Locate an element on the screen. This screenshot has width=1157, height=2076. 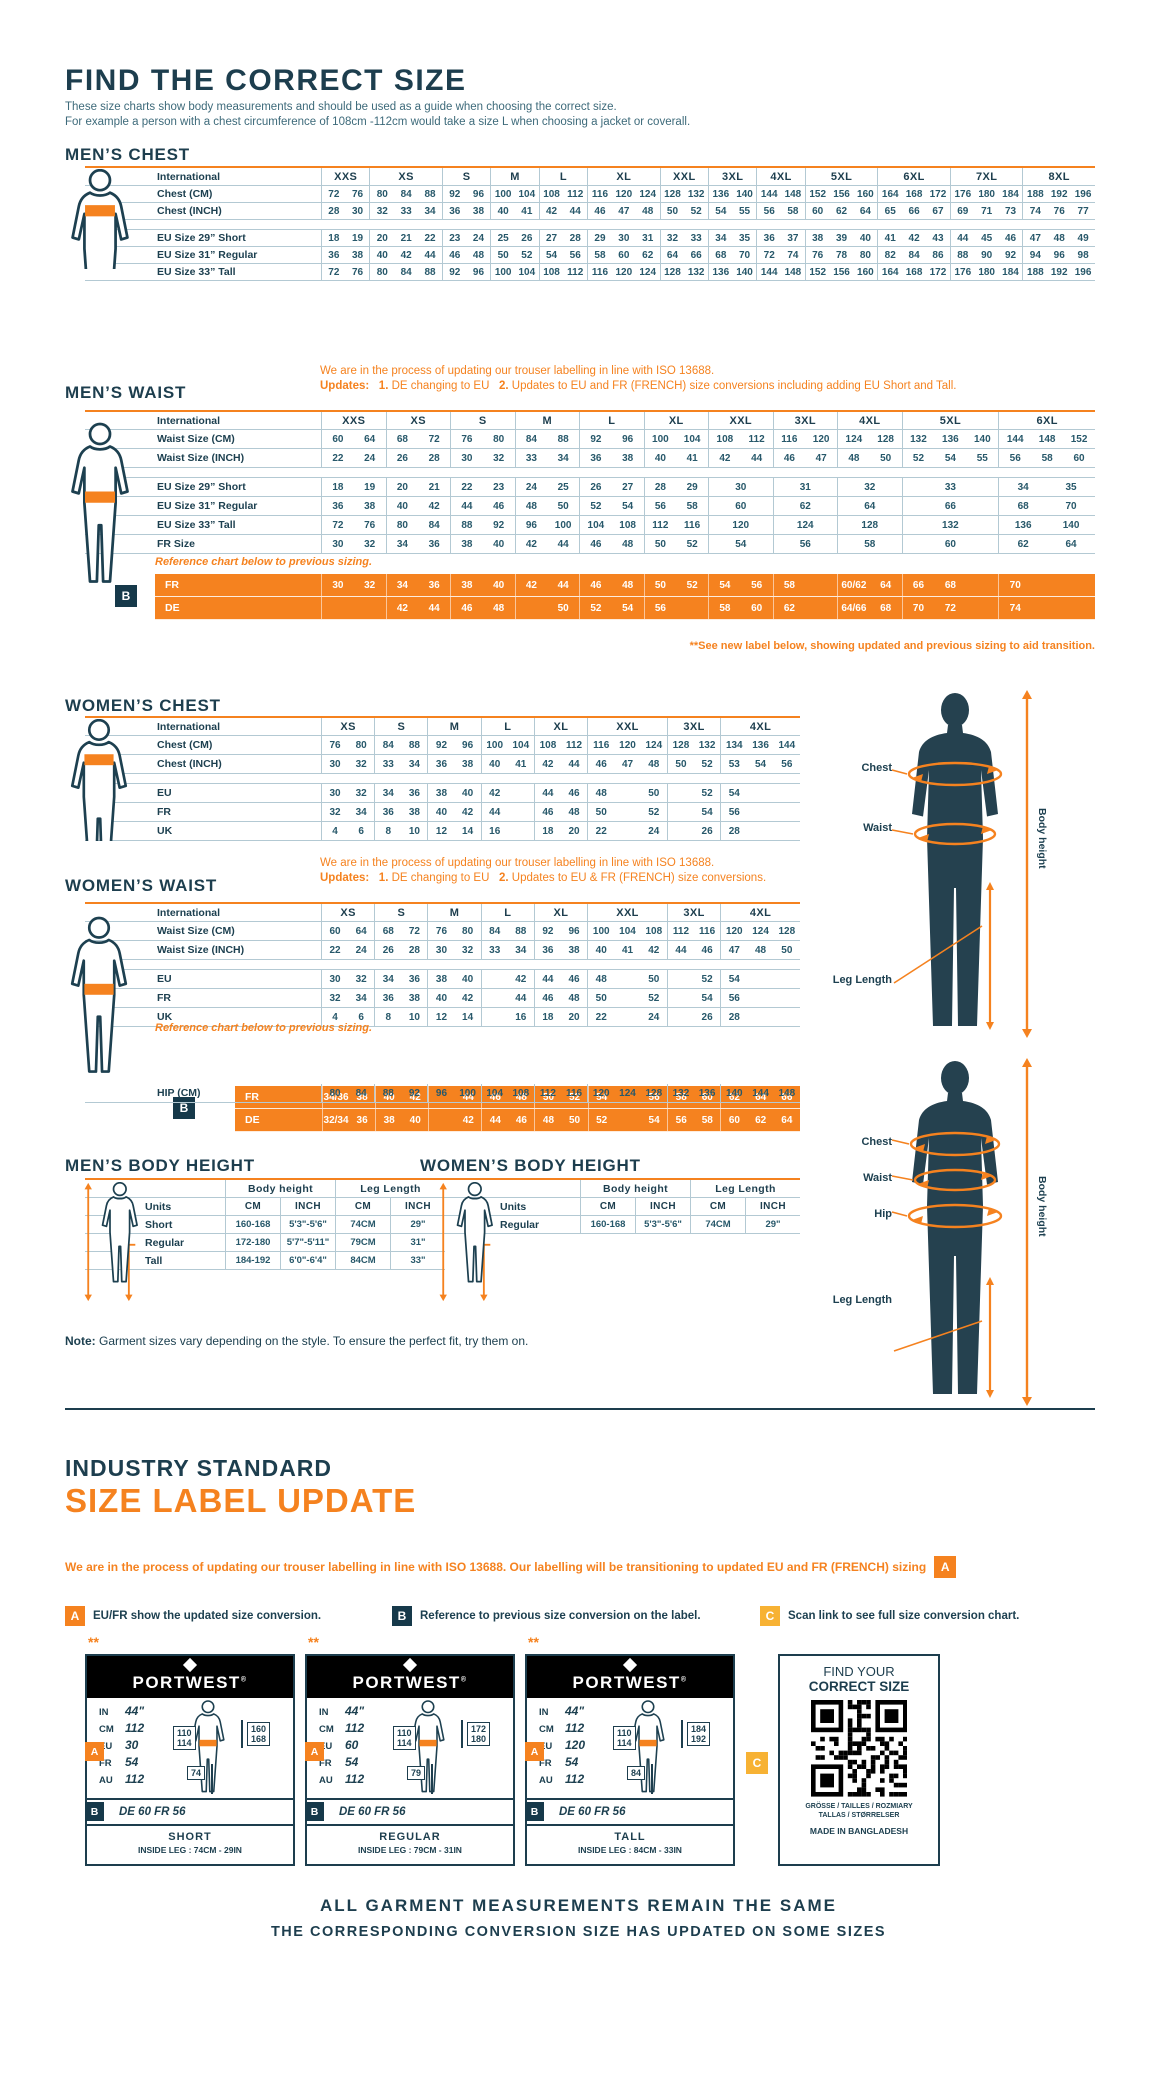
table-value: 31 is located at coordinates (648, 238).